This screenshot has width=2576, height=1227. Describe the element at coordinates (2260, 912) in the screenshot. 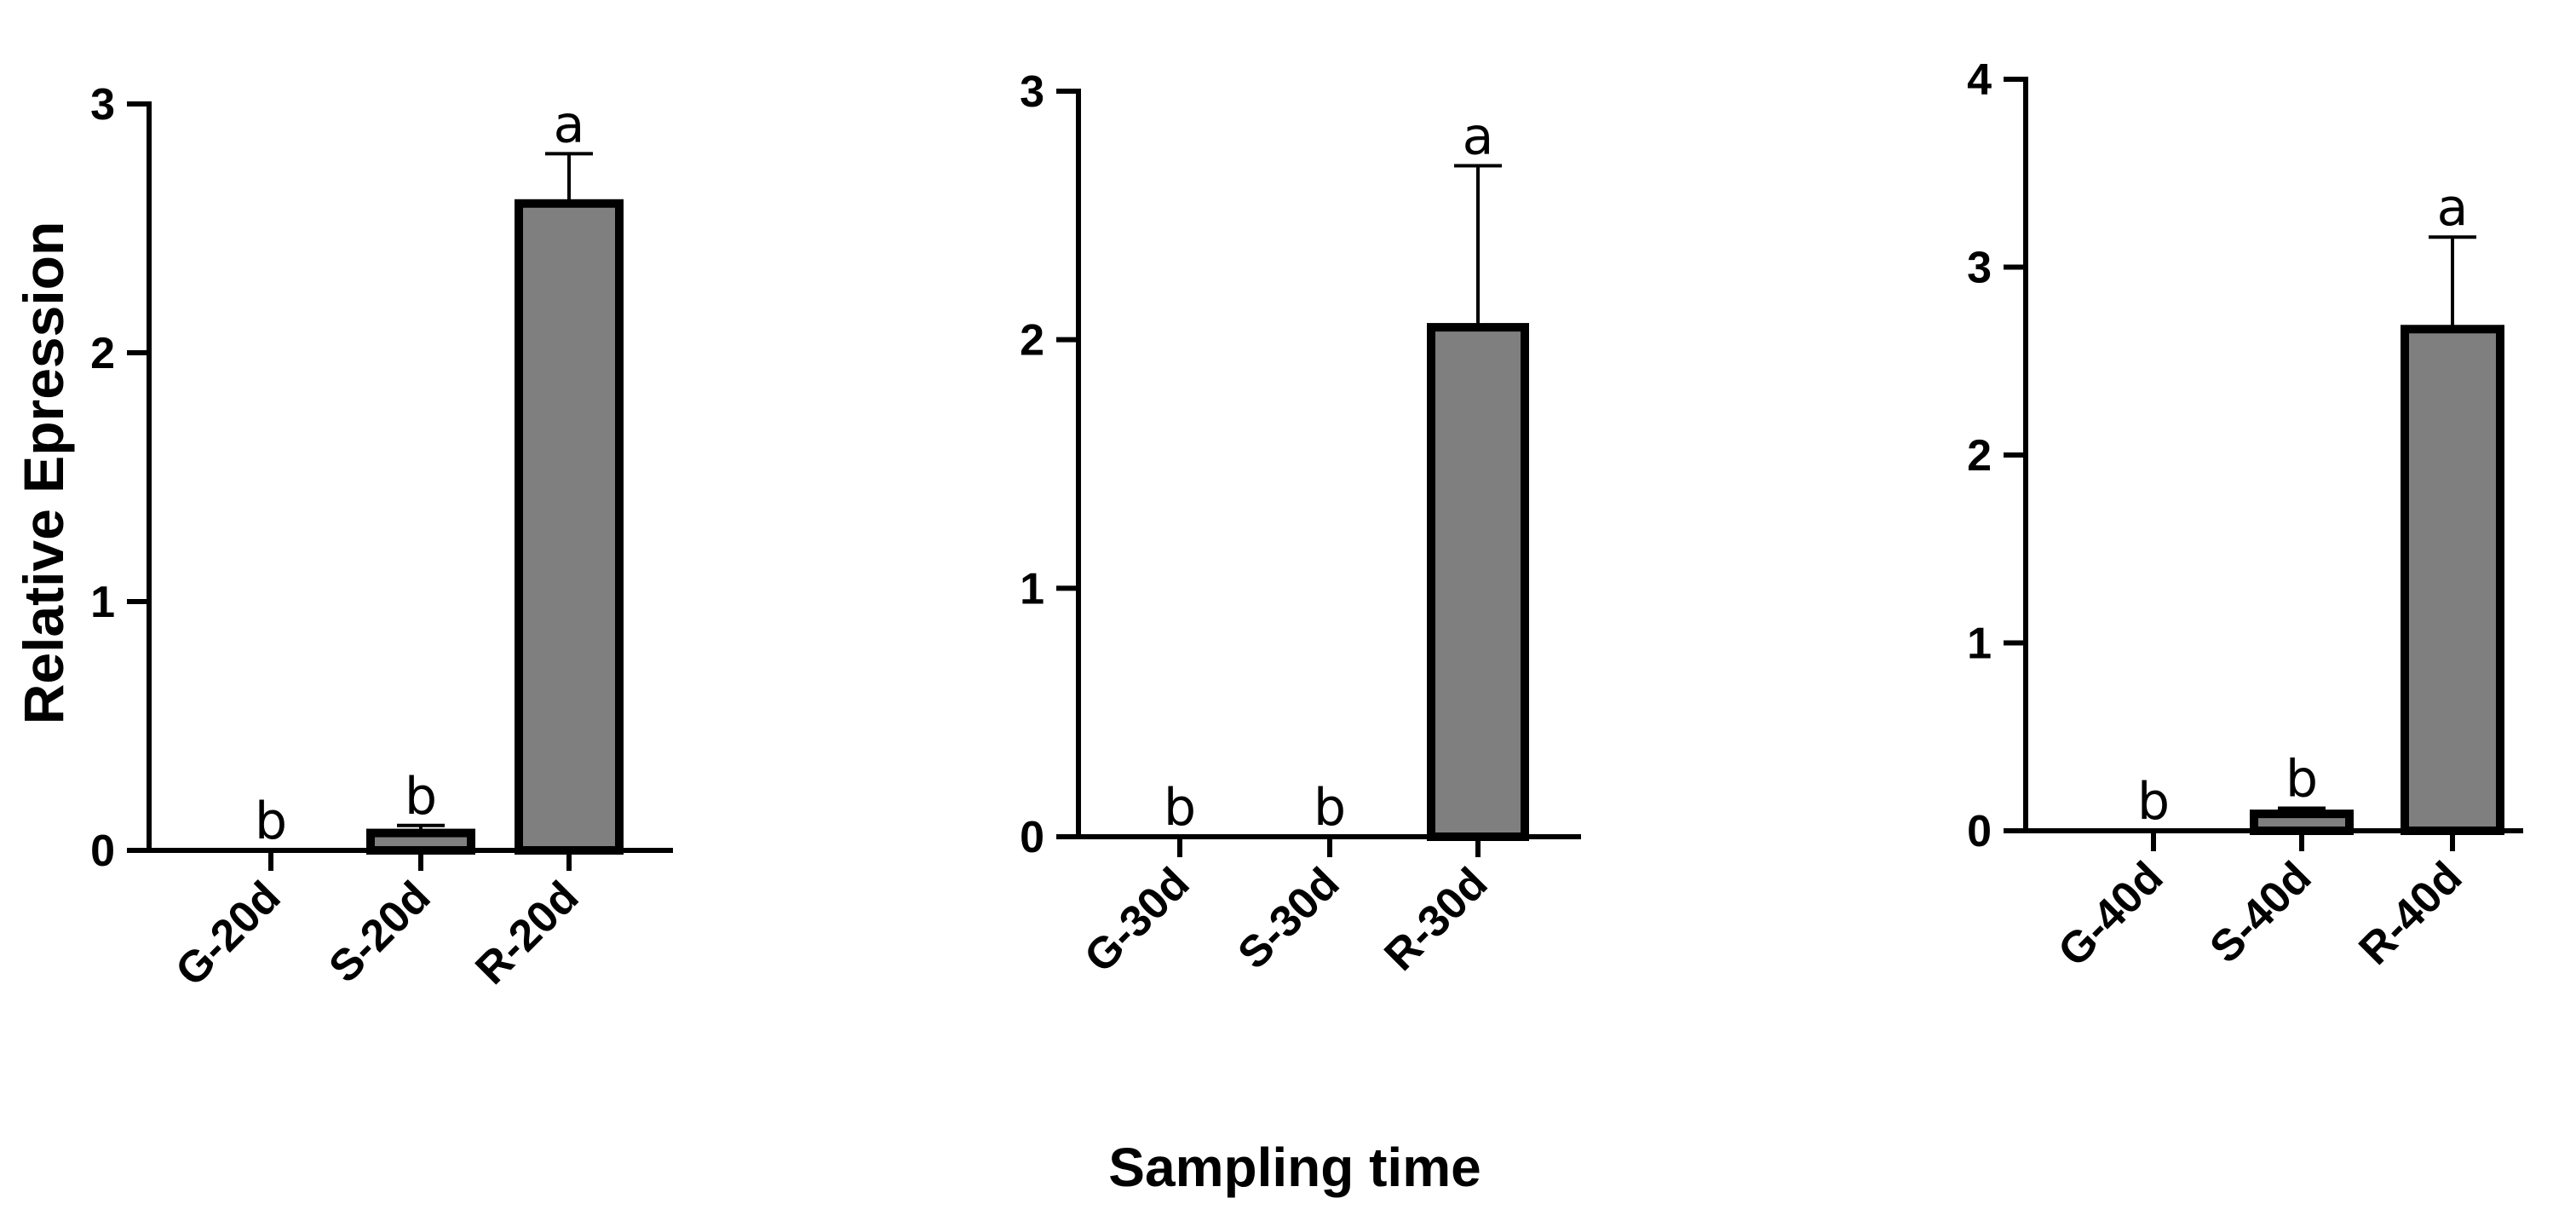

I see `x-tick-label: S-40d` at that location.